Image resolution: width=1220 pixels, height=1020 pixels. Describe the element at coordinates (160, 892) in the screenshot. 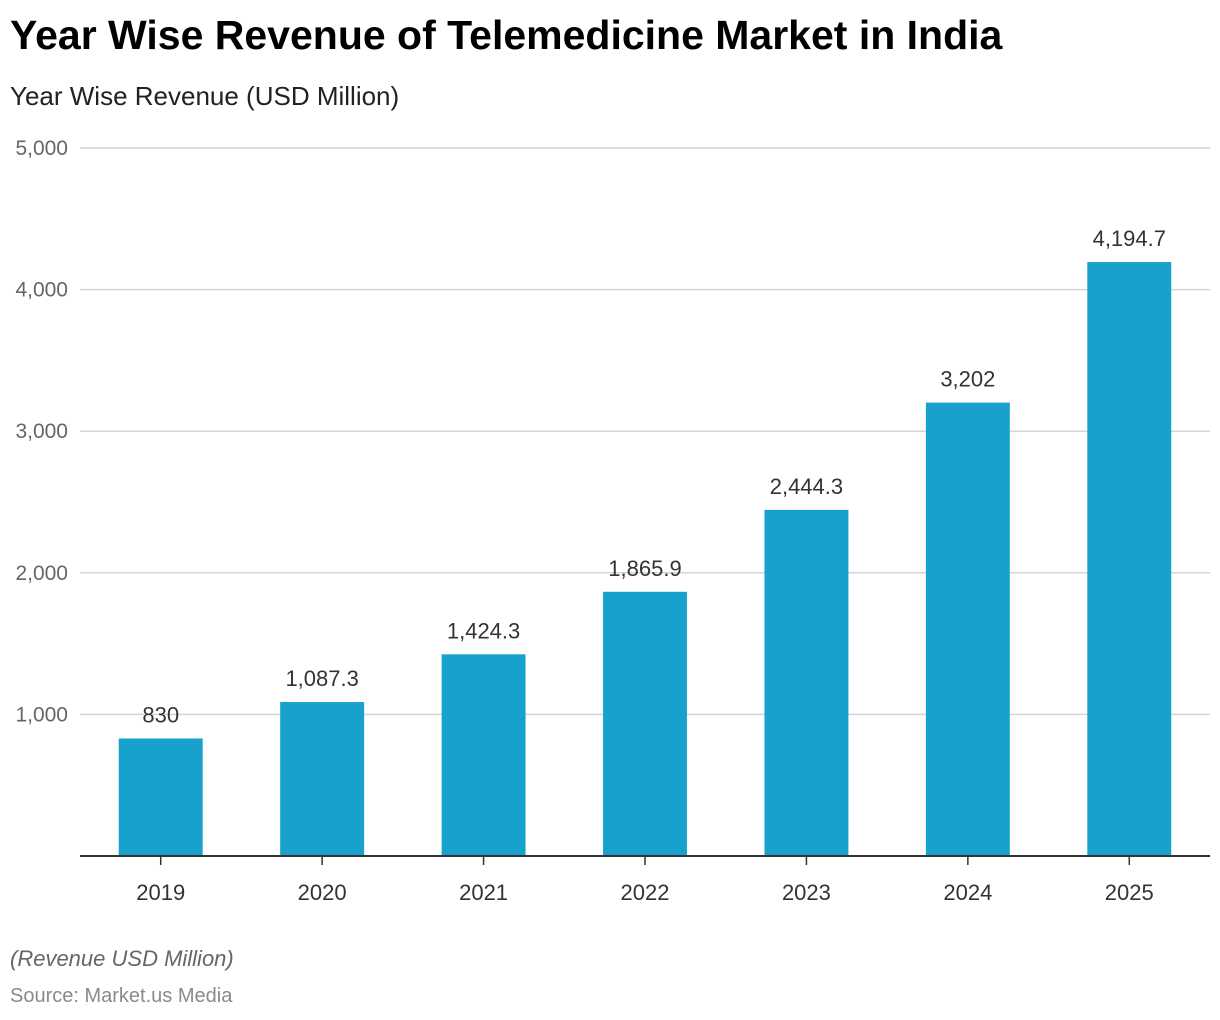

I see `x-tick-label: 2019` at that location.